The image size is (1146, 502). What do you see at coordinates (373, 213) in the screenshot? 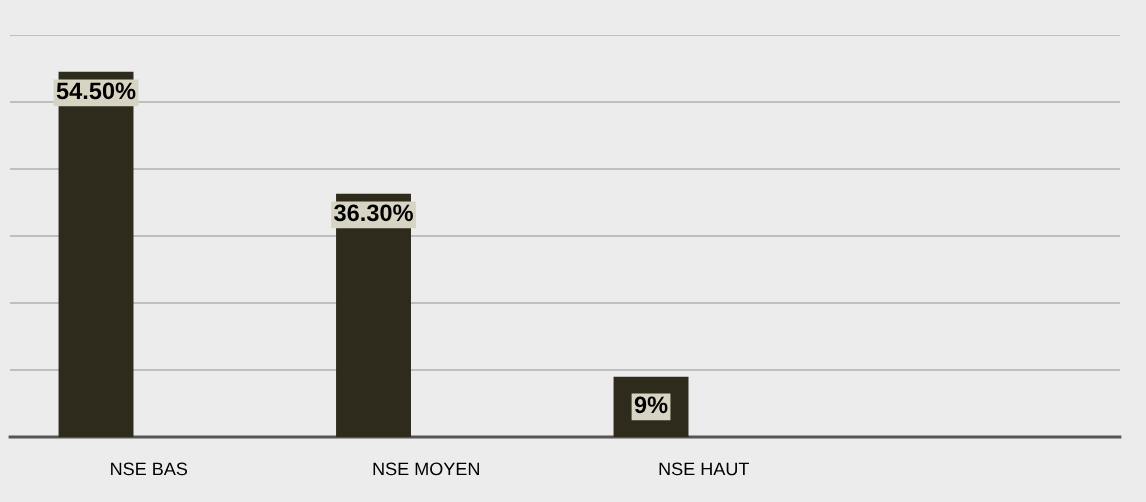
I see `data-label: 36.30%` at bounding box center [373, 213].